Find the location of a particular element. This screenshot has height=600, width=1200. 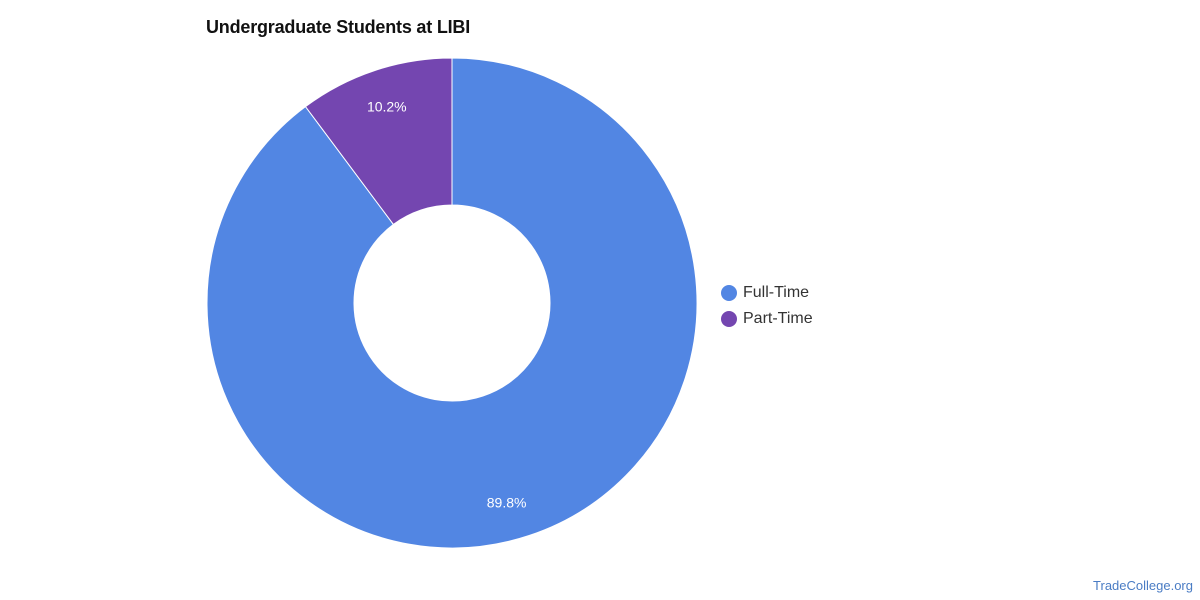

legend-item-part-time: Part-Time is located at coordinates (767, 319).